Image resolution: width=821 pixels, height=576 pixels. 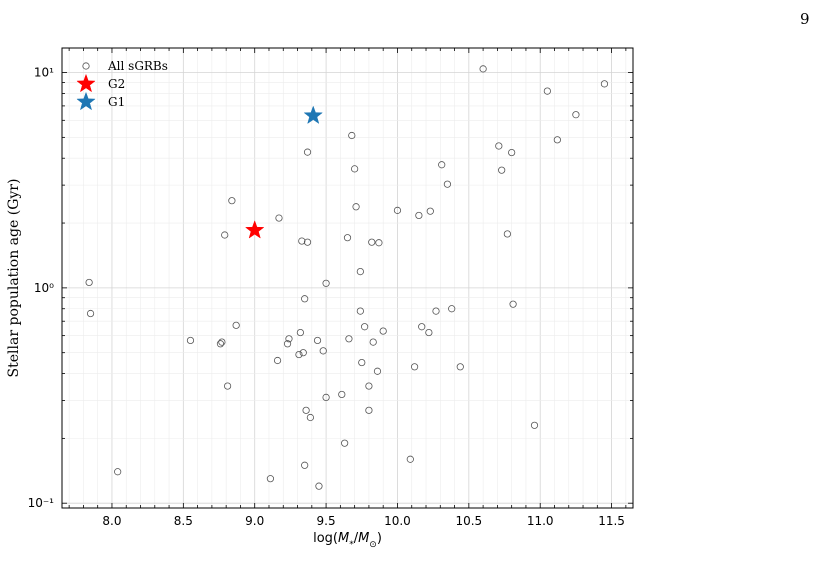 What do you see at coordinates (44, 73) in the screenshot?
I see `y-tick-label: 10¹` at bounding box center [44, 73].